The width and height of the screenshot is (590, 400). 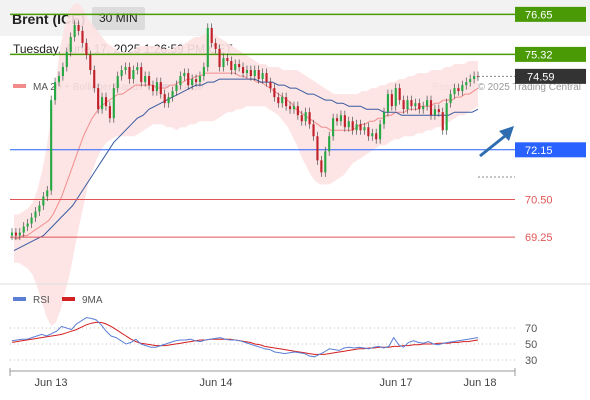 I want to click on x-tick-label: Jun 13, so click(x=50, y=383).